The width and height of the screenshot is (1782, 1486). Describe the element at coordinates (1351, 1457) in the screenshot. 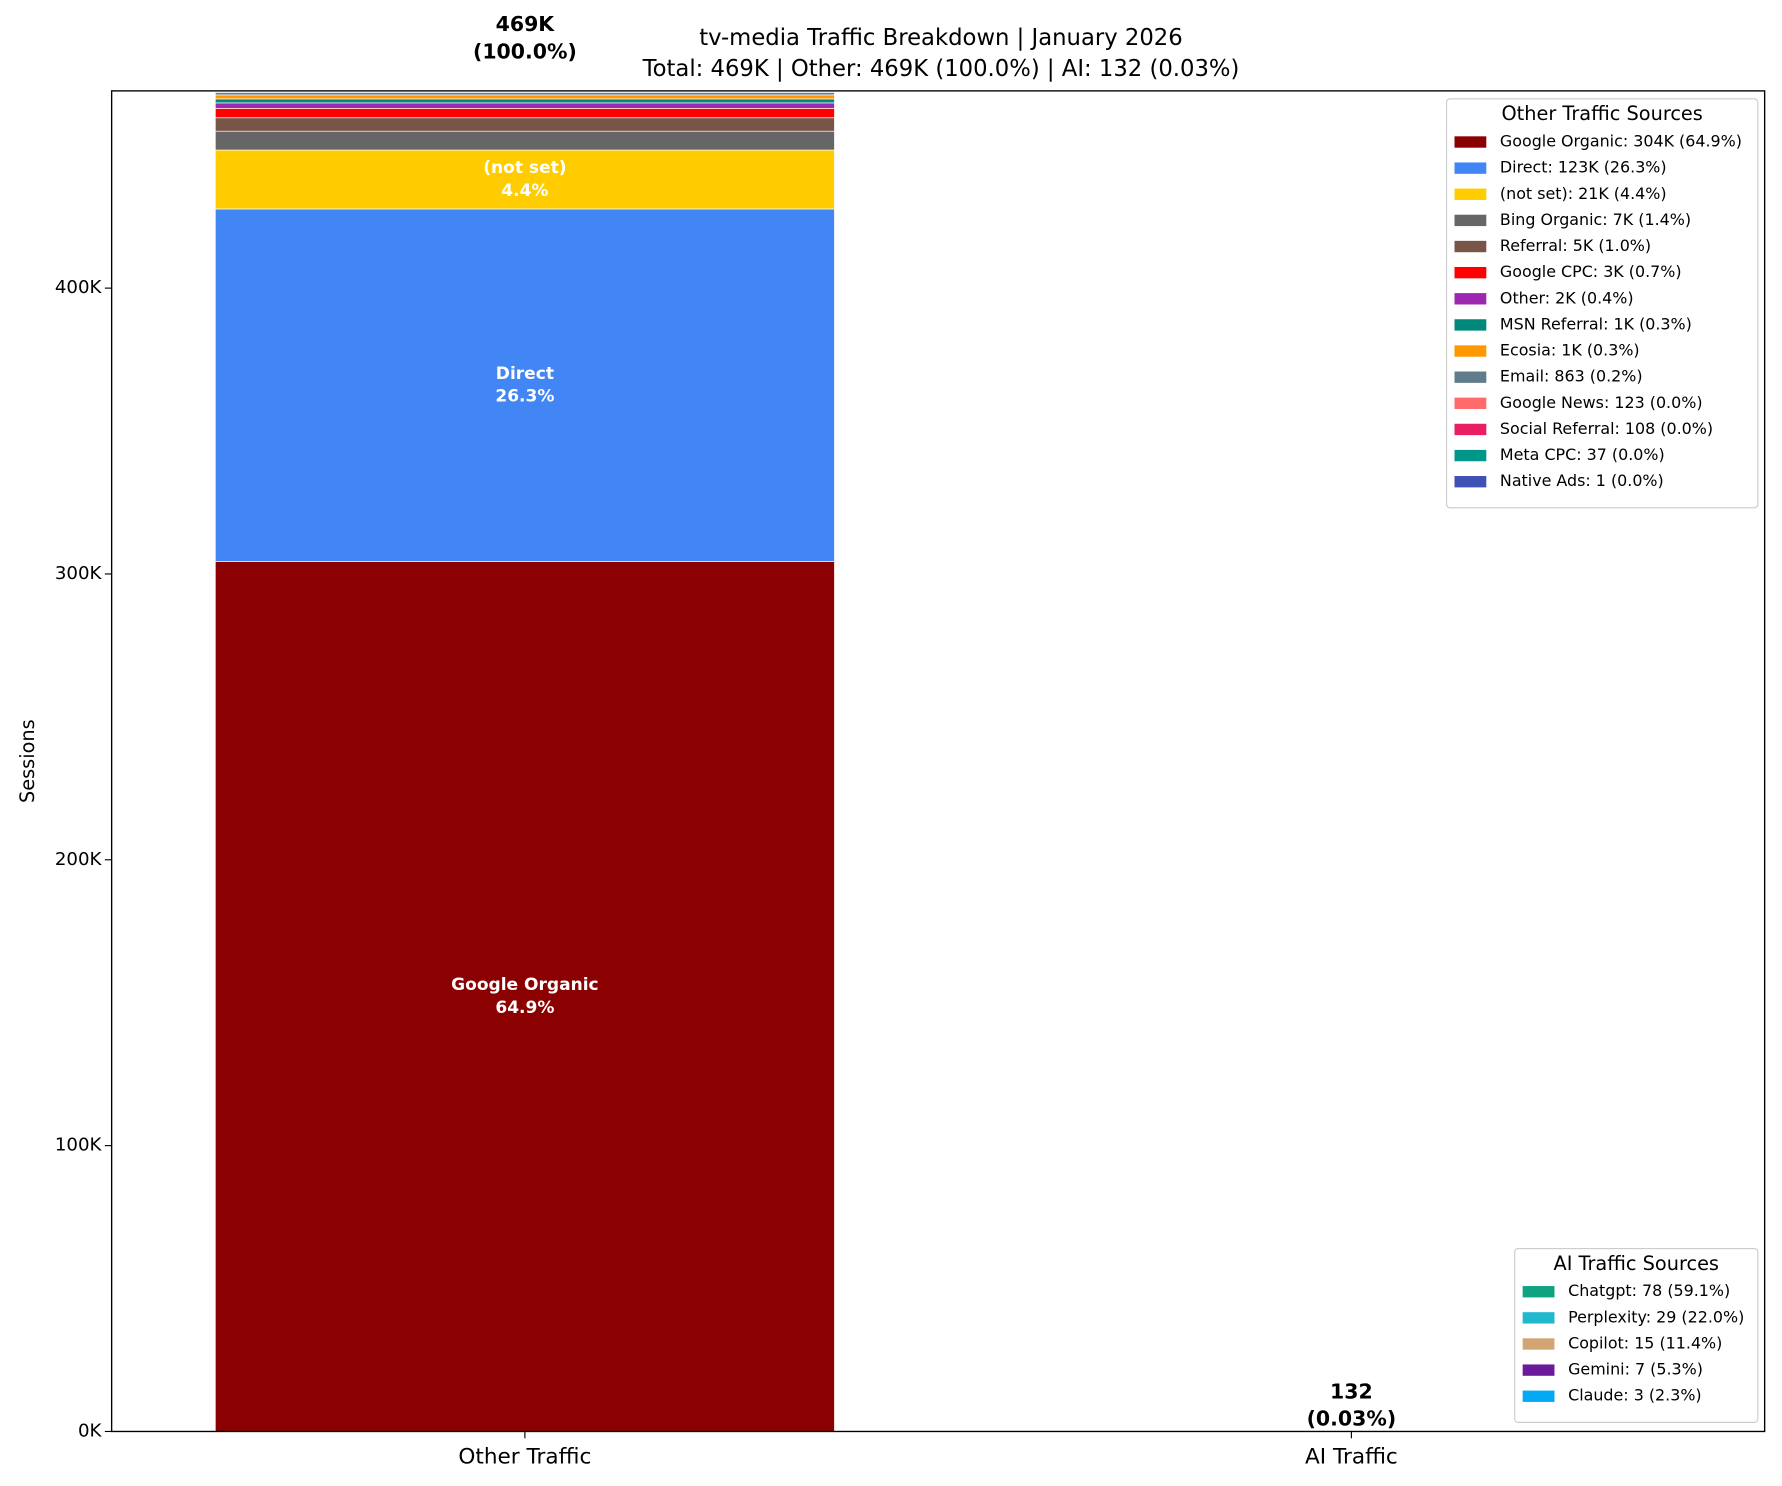

I see `x-tick-label: AI Traffic` at that location.